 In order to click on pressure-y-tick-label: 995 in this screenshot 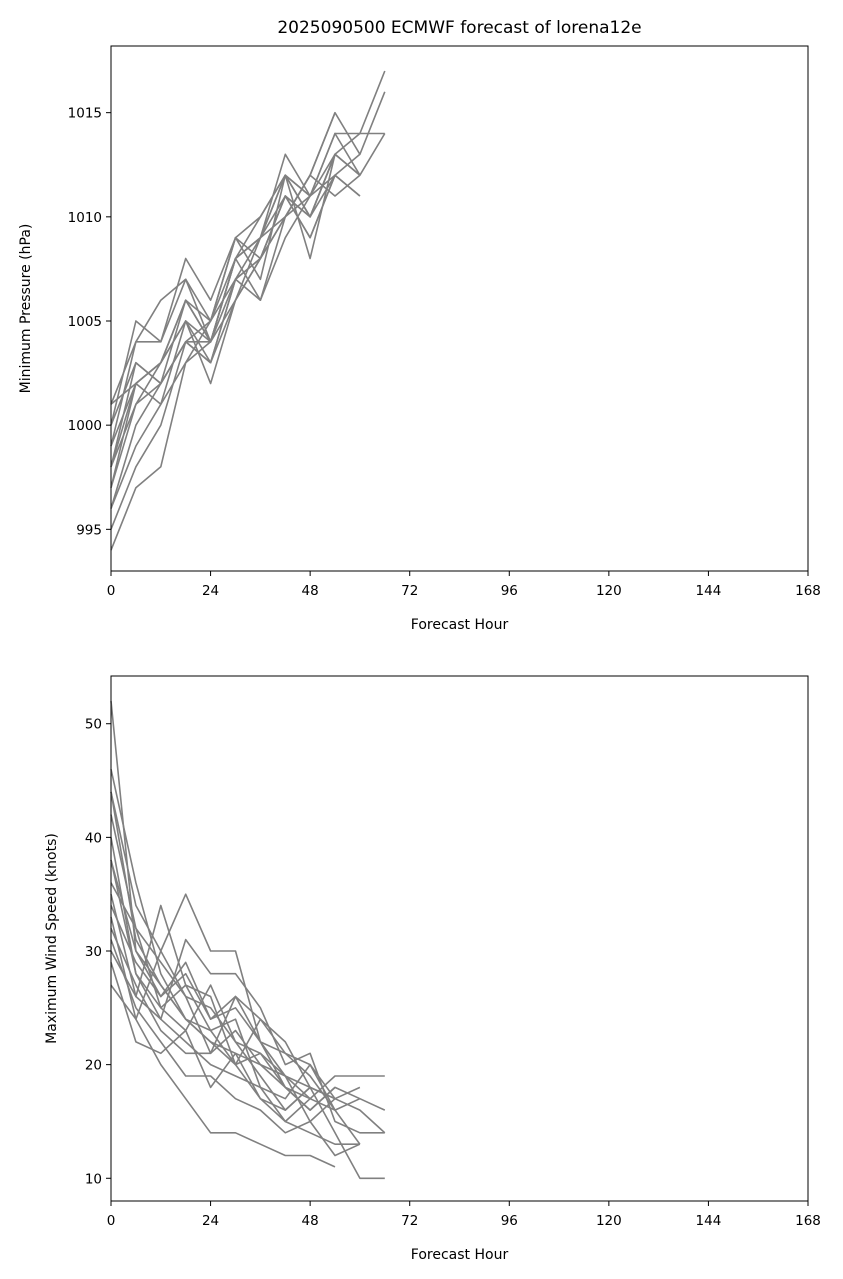, I will do `click(89, 530)`.